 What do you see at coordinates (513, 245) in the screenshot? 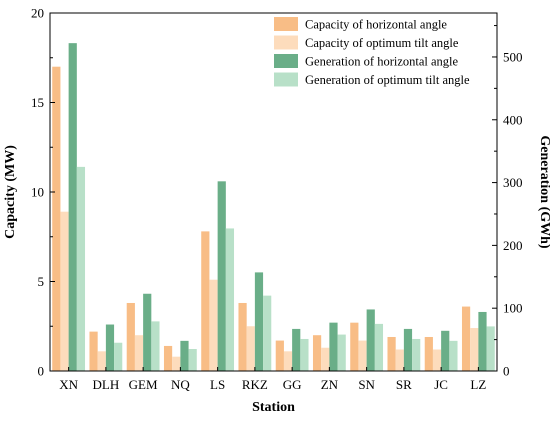
I see `right-tick-label: 200` at bounding box center [513, 245].